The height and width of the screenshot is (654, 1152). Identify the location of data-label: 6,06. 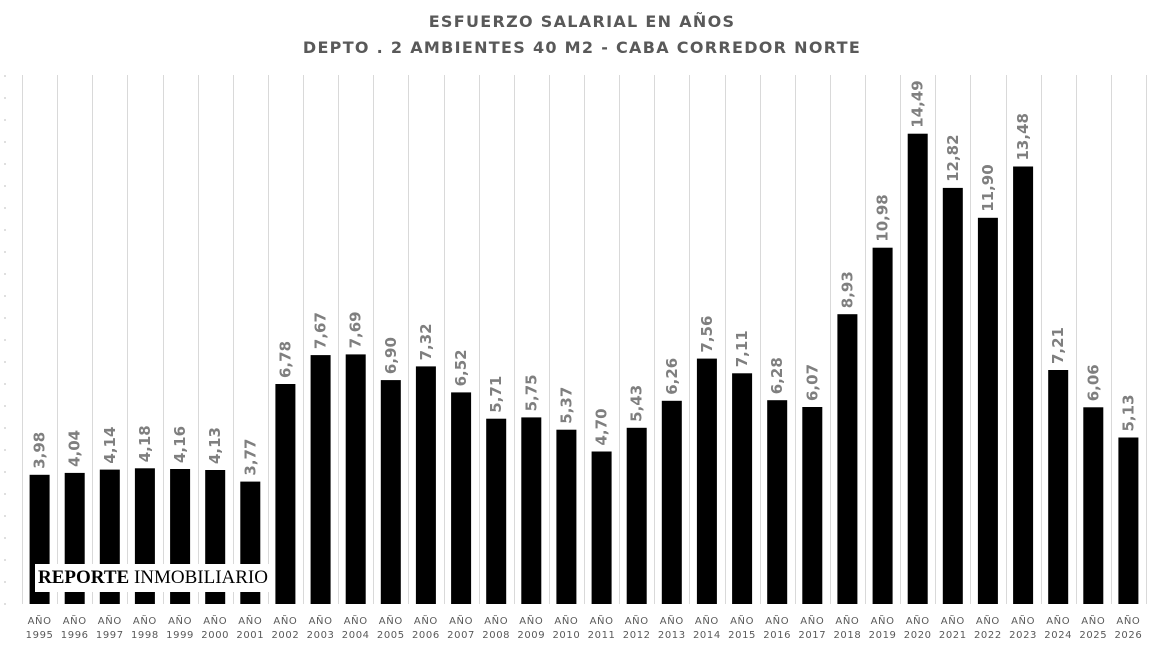
(1093, 382).